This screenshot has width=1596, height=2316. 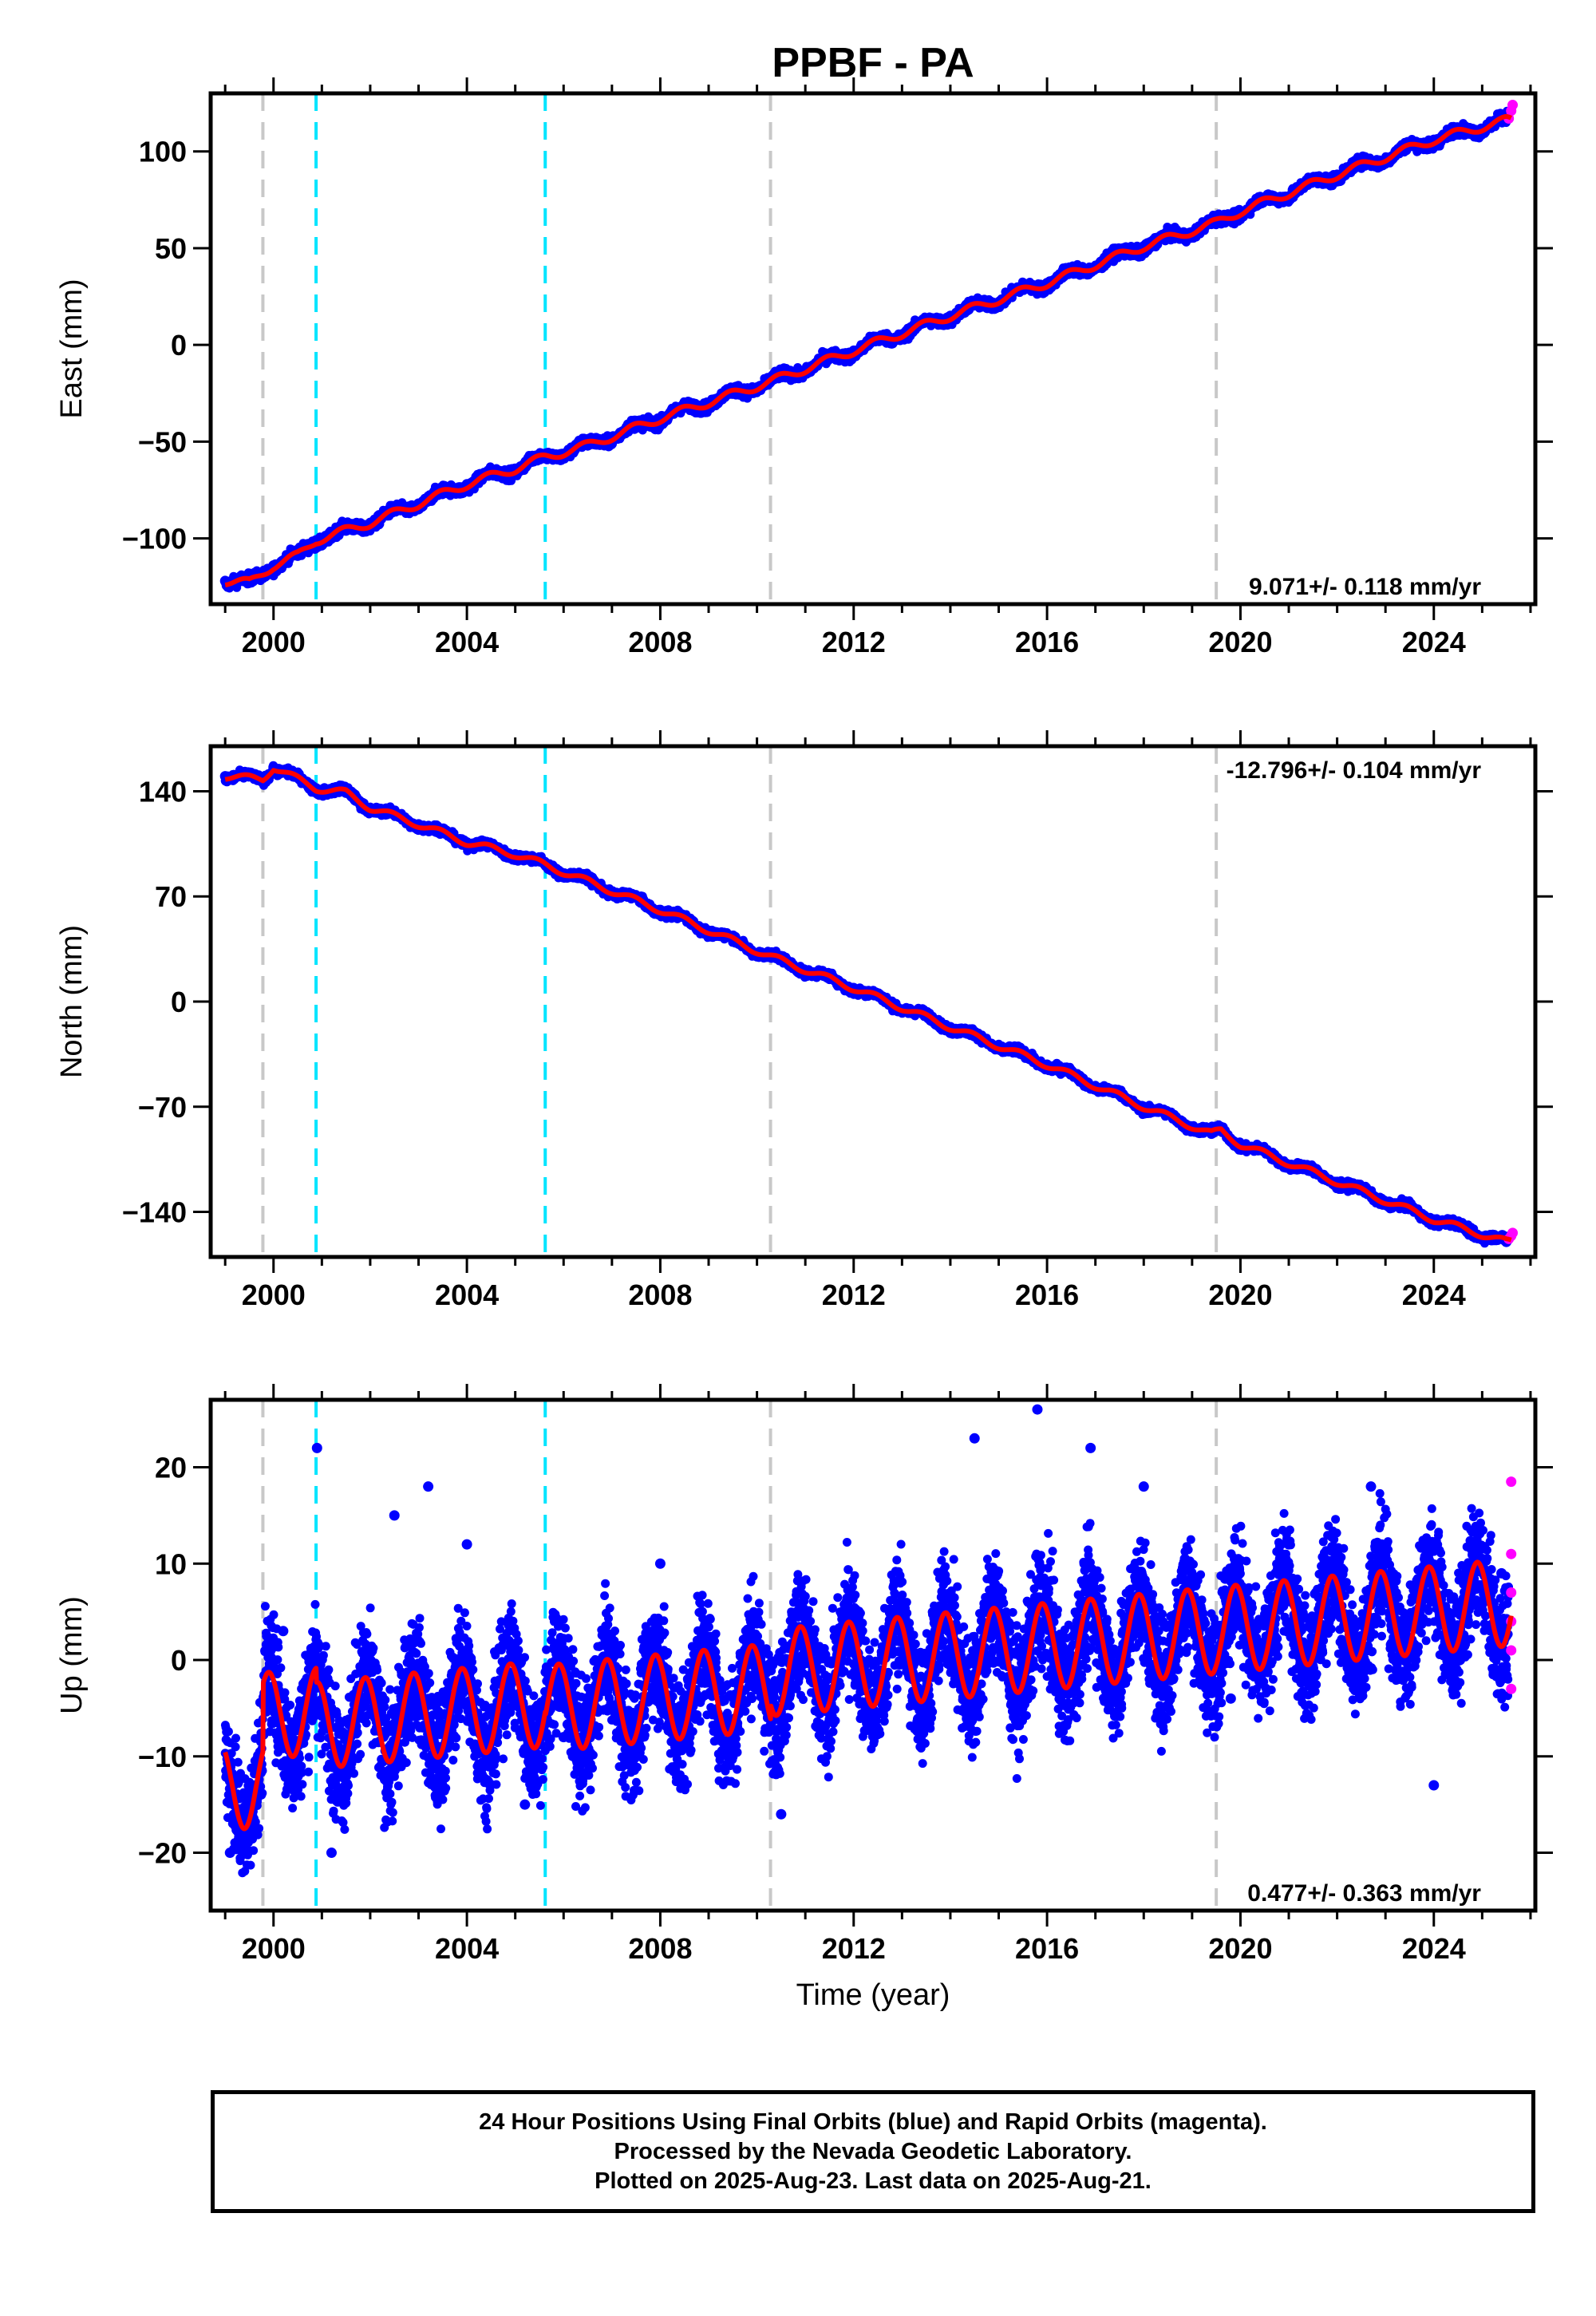 What do you see at coordinates (1364, 1893) in the screenshot?
I see `up-rate-label: 0.477+/- 0.363 mm/yr` at bounding box center [1364, 1893].